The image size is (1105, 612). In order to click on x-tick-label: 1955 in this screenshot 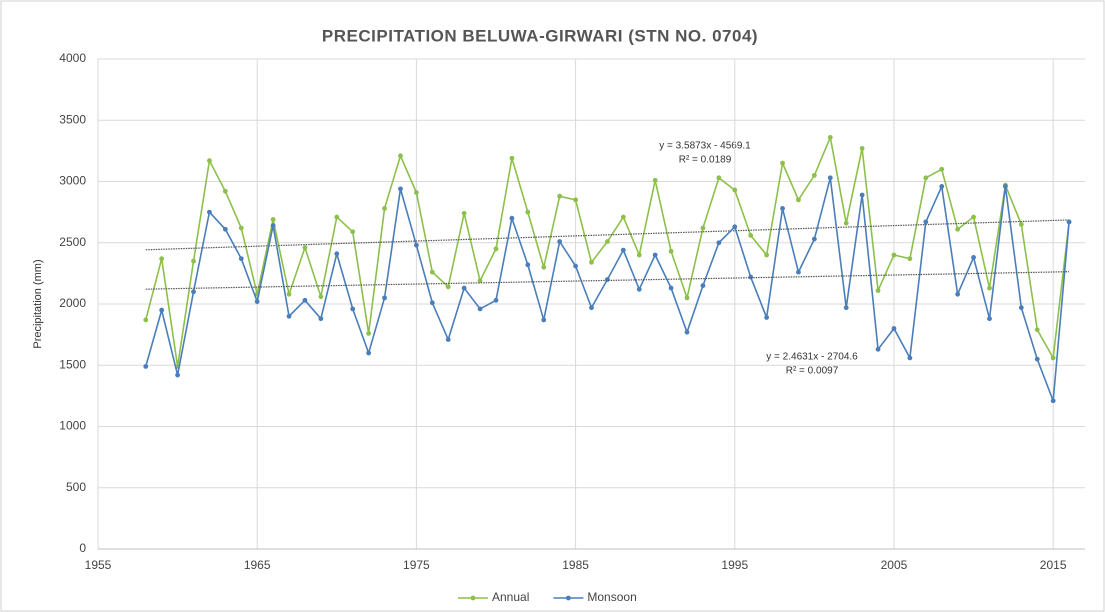, I will do `click(98, 565)`.